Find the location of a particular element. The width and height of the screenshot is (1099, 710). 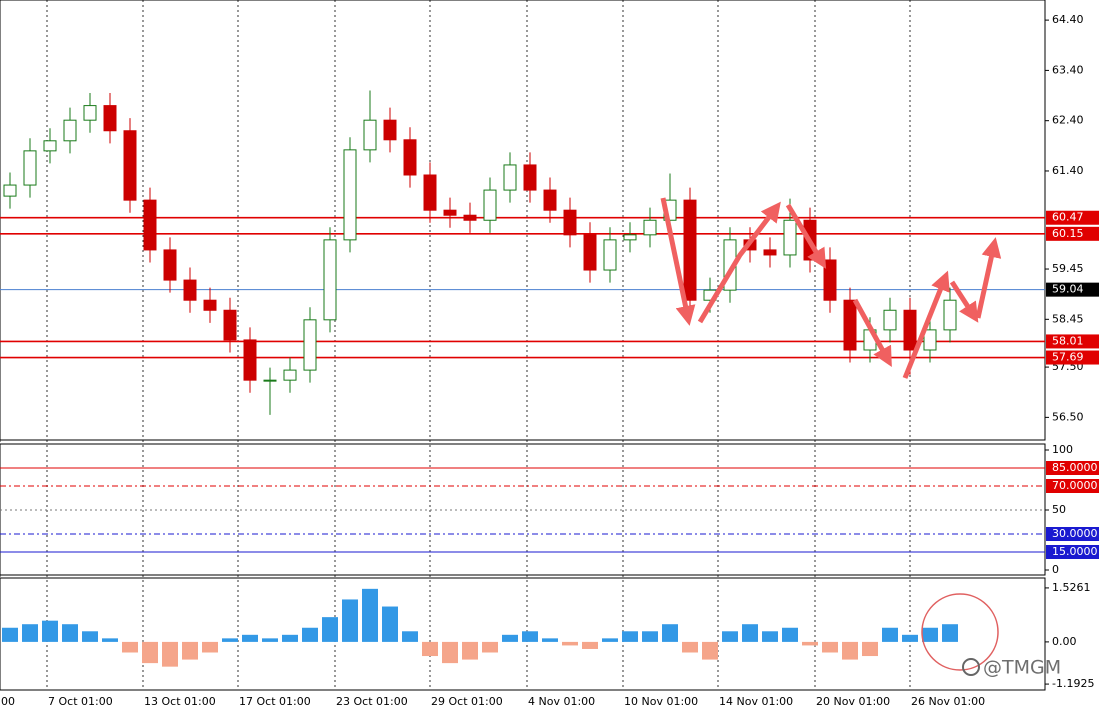

annotation-arrows is located at coordinates (831, 288).